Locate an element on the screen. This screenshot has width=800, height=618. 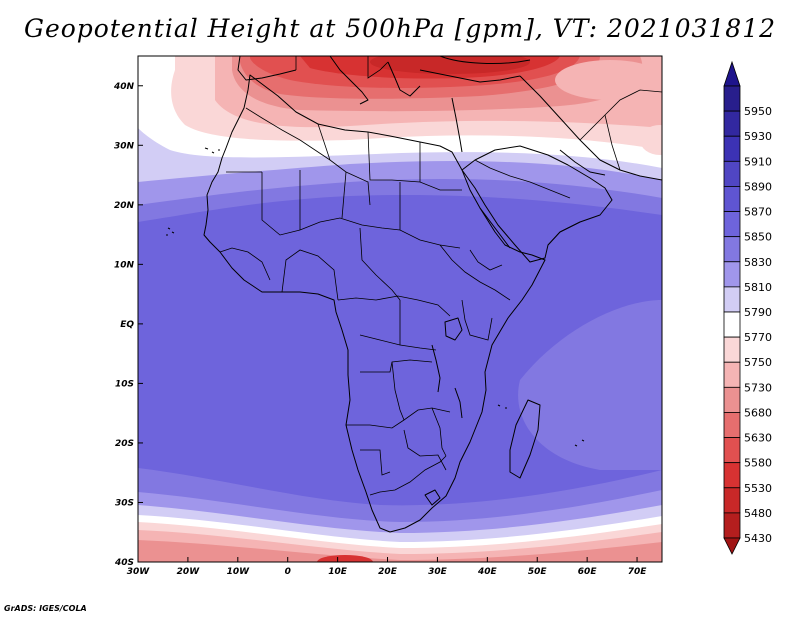
cape-verde is located at coordinates (170, 231).